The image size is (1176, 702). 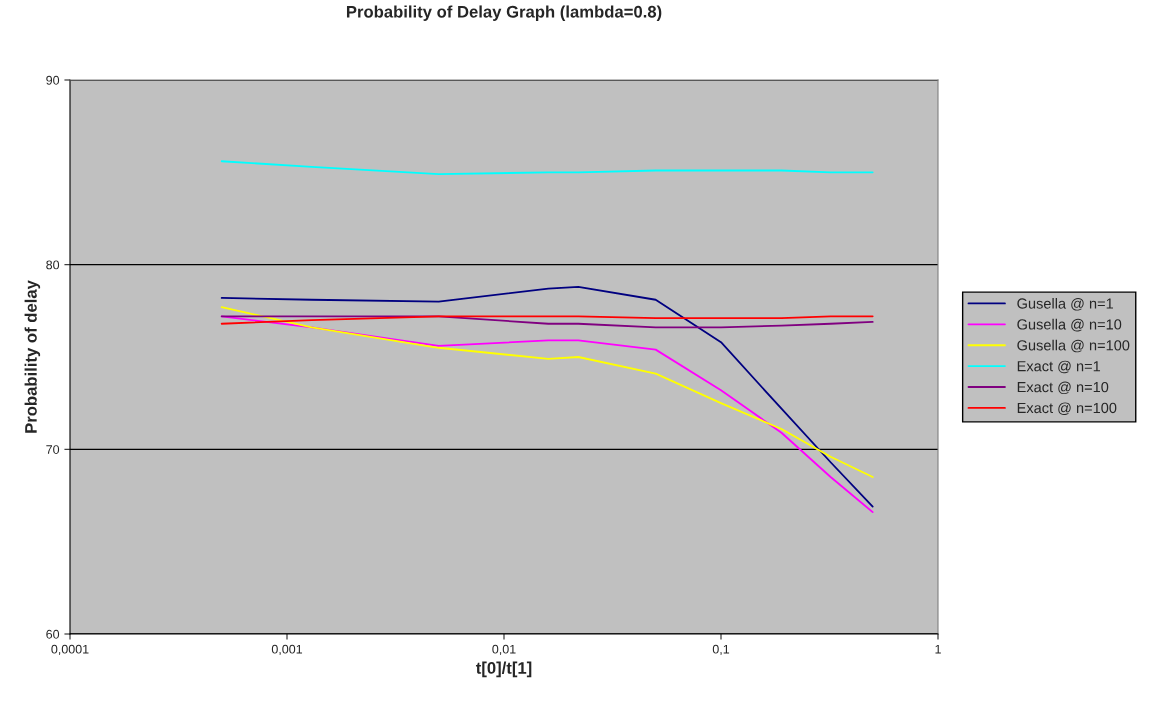 What do you see at coordinates (504, 650) in the screenshot?
I see `x-tick-label: 0,01` at bounding box center [504, 650].